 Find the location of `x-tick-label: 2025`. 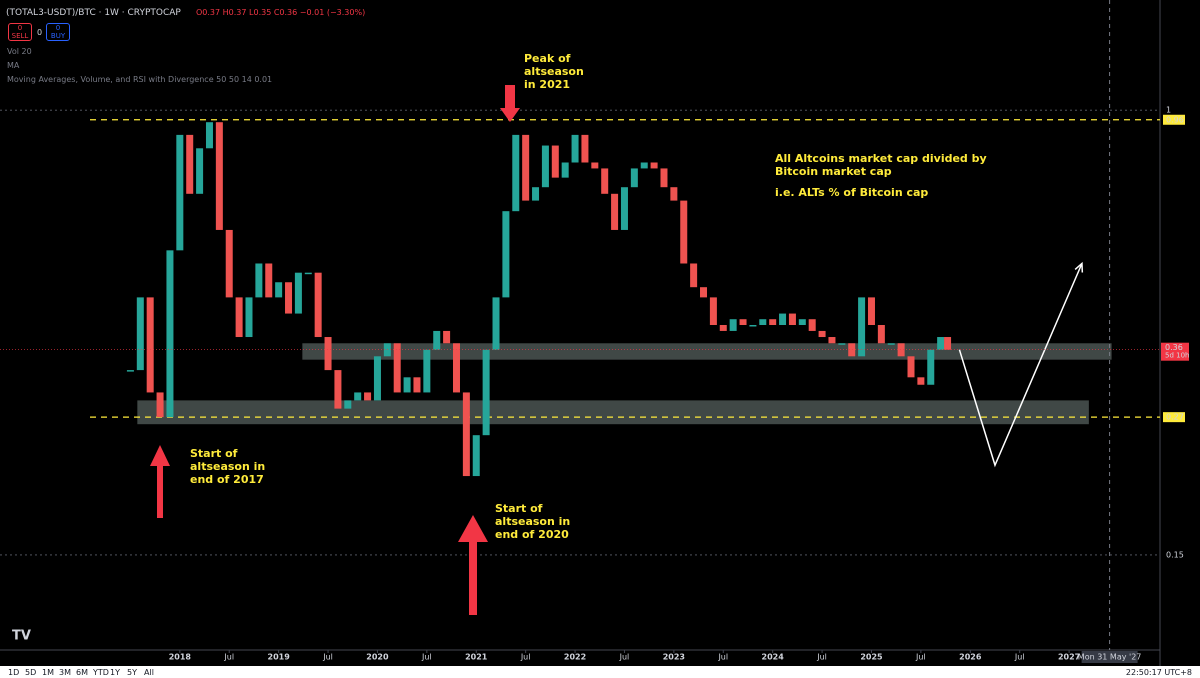

x-tick-label: 2025 is located at coordinates (871, 657).